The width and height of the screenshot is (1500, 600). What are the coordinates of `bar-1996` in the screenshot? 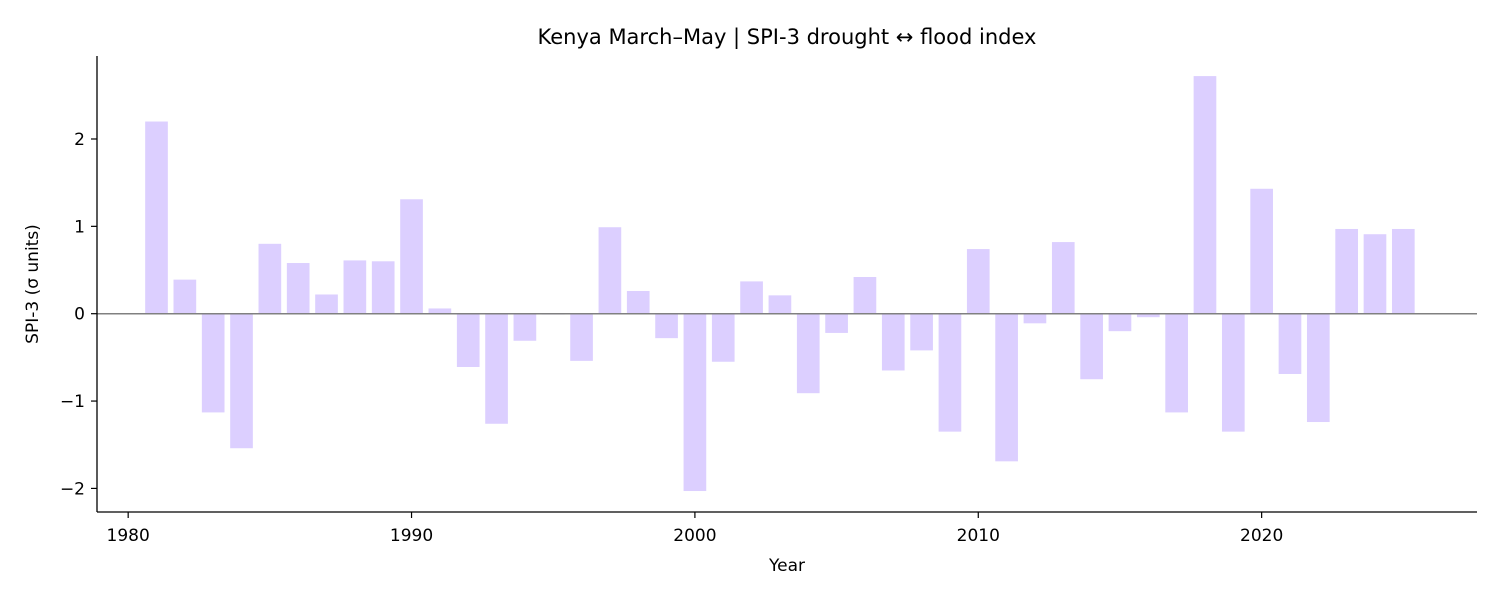 It's located at (581, 337).